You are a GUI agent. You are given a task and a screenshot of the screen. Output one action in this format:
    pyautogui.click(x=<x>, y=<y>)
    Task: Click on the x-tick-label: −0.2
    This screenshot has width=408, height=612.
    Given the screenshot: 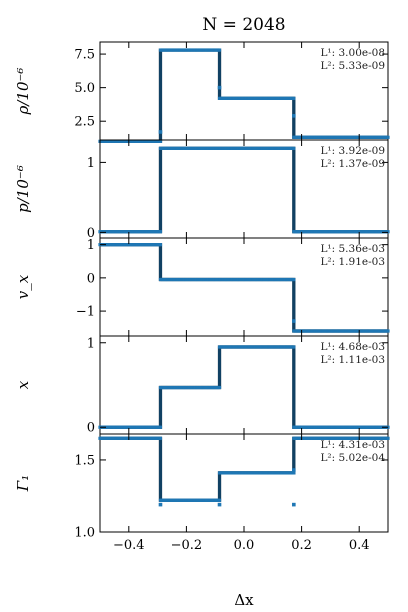 What is the action you would take?
    pyautogui.click(x=187, y=545)
    